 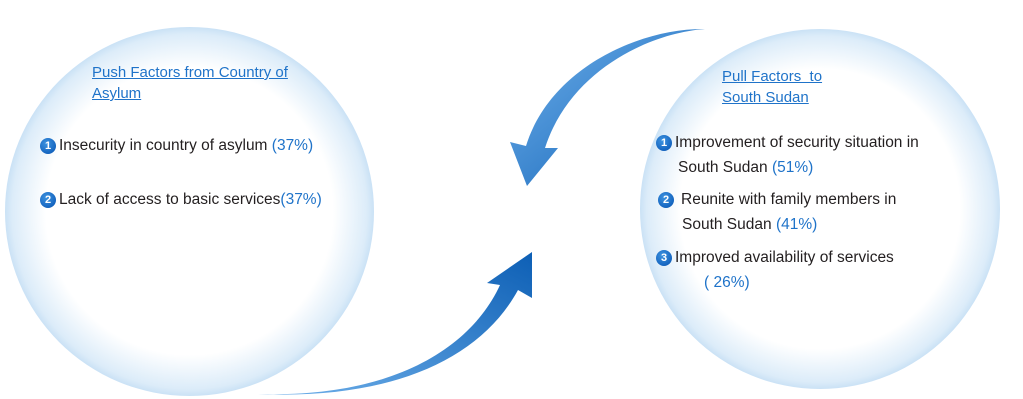 What do you see at coordinates (292, 145) in the screenshot?
I see `push-item-1-percent: (37%)` at bounding box center [292, 145].